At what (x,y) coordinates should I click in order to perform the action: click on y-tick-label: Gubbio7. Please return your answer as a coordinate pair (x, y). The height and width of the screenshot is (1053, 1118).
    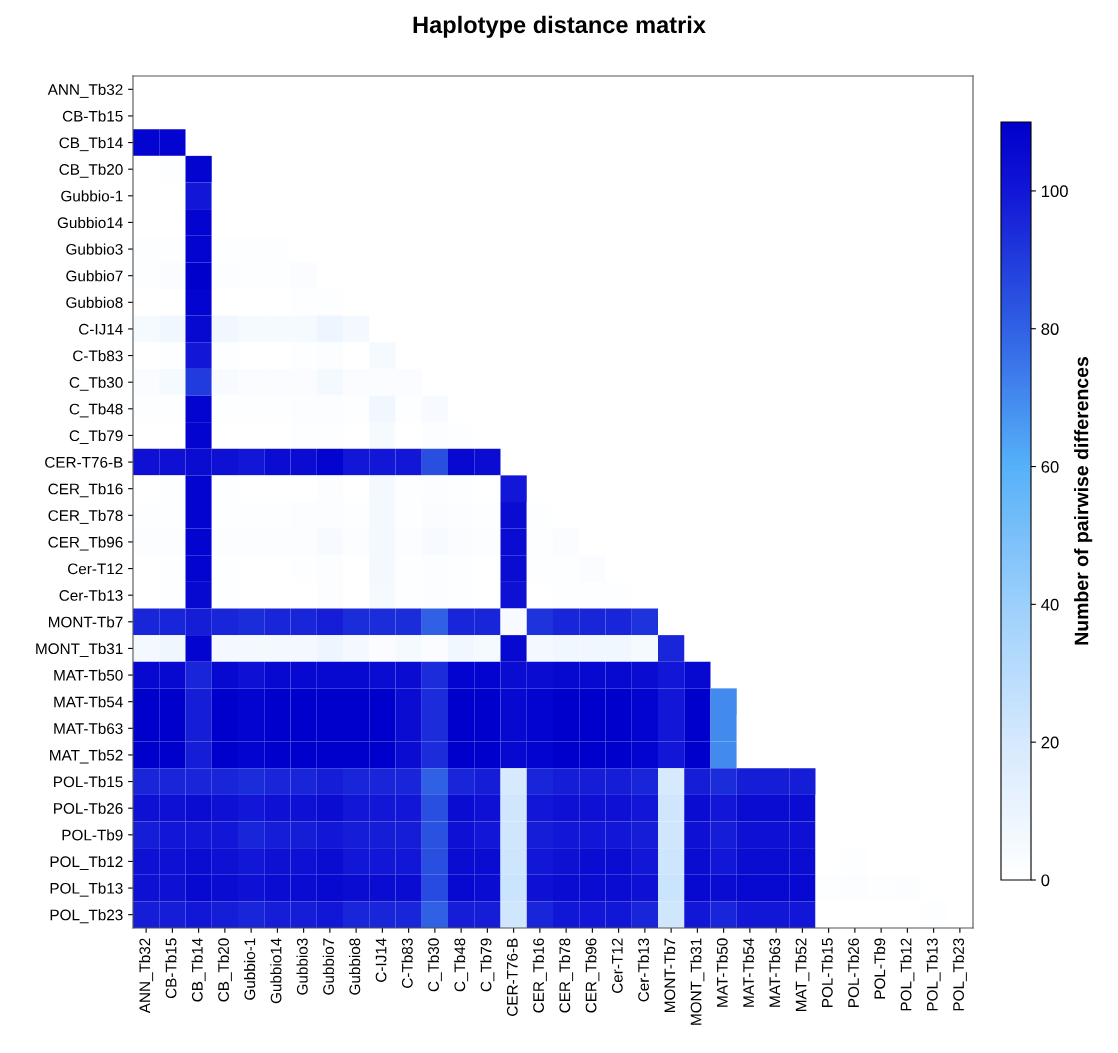
    Looking at the image, I should click on (94, 276).